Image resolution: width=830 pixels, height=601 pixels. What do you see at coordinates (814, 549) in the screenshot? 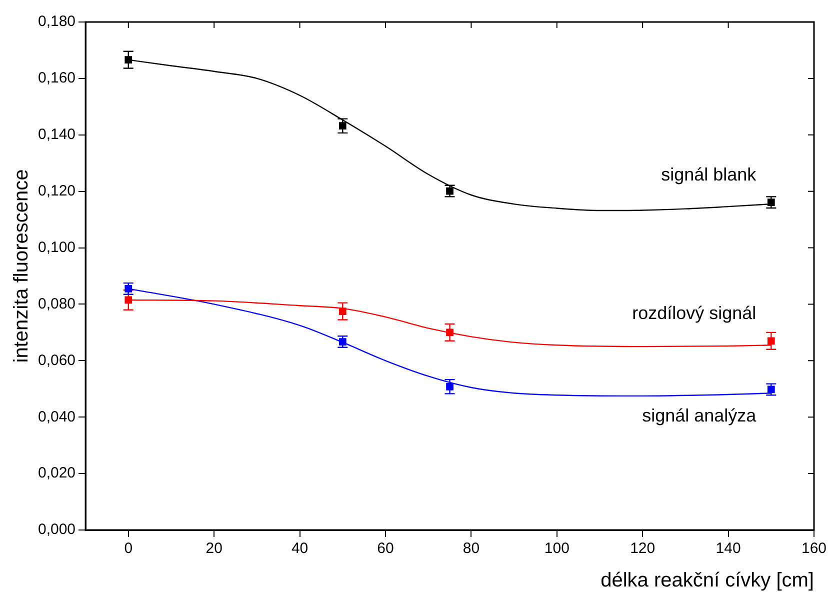
I see `x-tick-label: 160` at bounding box center [814, 549].